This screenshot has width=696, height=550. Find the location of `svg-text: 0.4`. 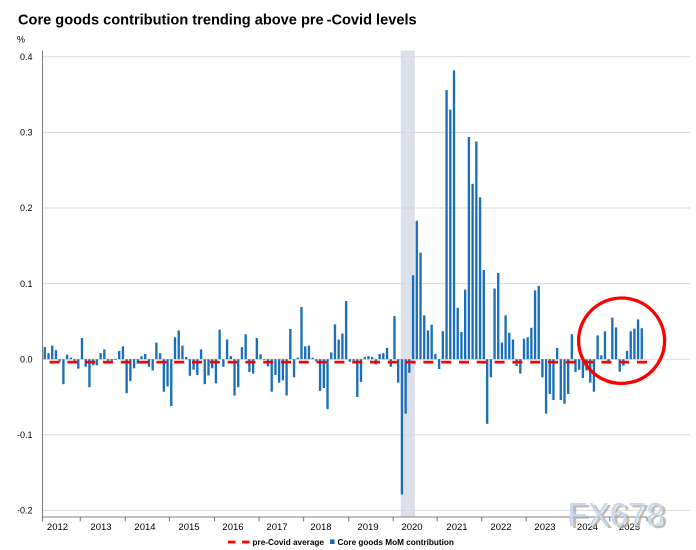

svg-text: 0.4 is located at coordinates (26, 57).